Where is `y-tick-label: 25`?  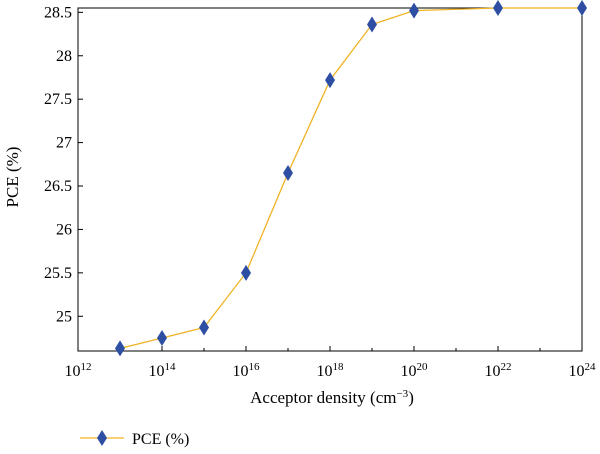
y-tick-label: 25 is located at coordinates (64, 316).